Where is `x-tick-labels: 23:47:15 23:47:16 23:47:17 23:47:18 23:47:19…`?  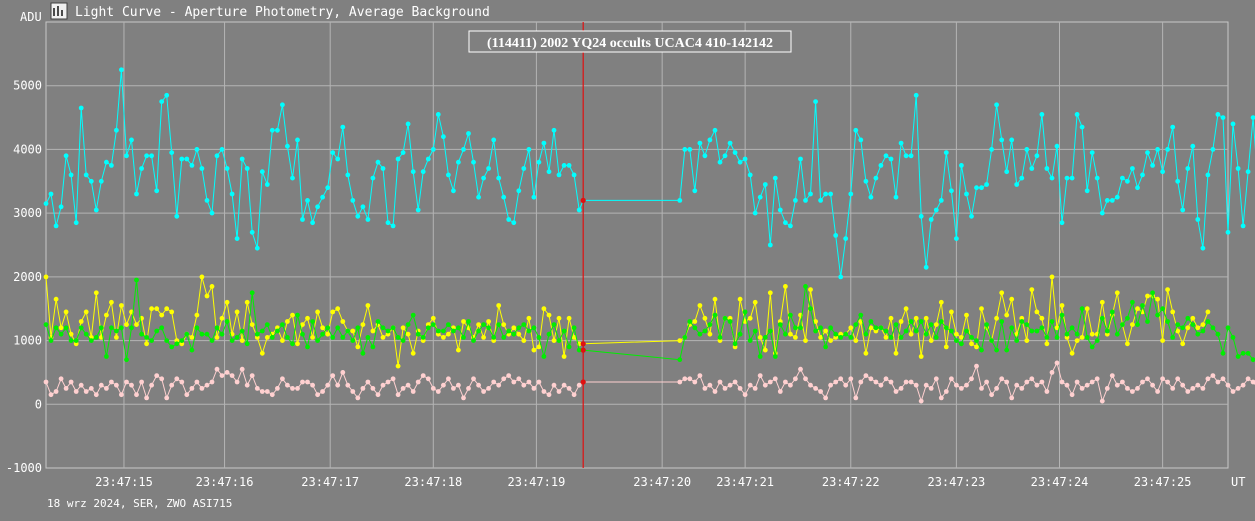
x-tick-labels: 23:47:15 23:47:16 23:47:17 23:47:18 23:47:19… is located at coordinates (643, 482).